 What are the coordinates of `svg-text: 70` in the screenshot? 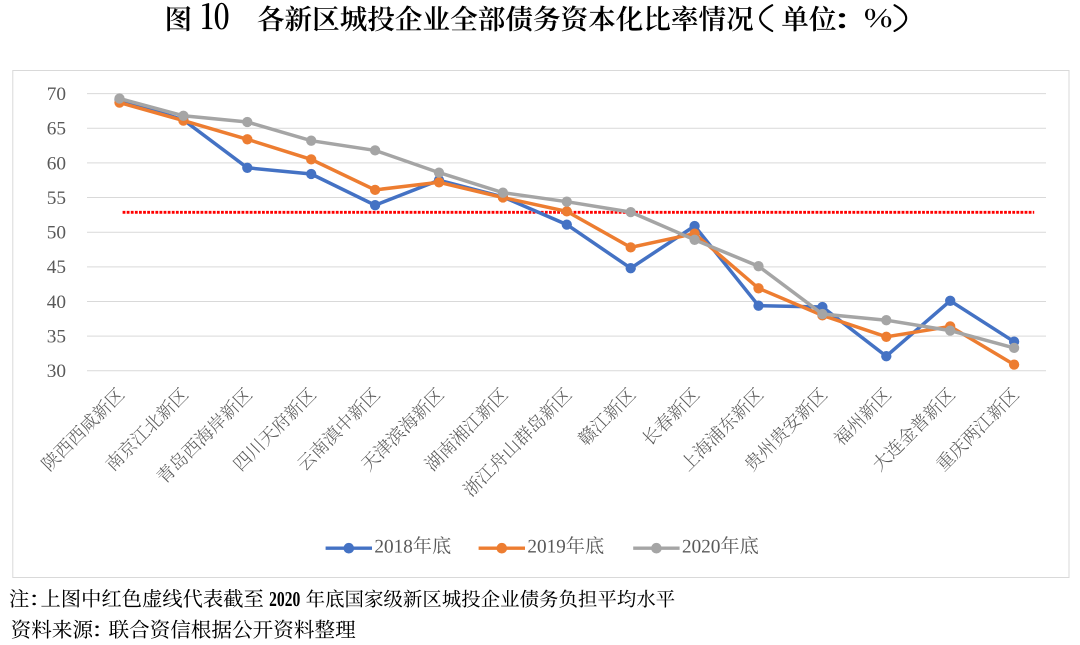 It's located at (56, 94).